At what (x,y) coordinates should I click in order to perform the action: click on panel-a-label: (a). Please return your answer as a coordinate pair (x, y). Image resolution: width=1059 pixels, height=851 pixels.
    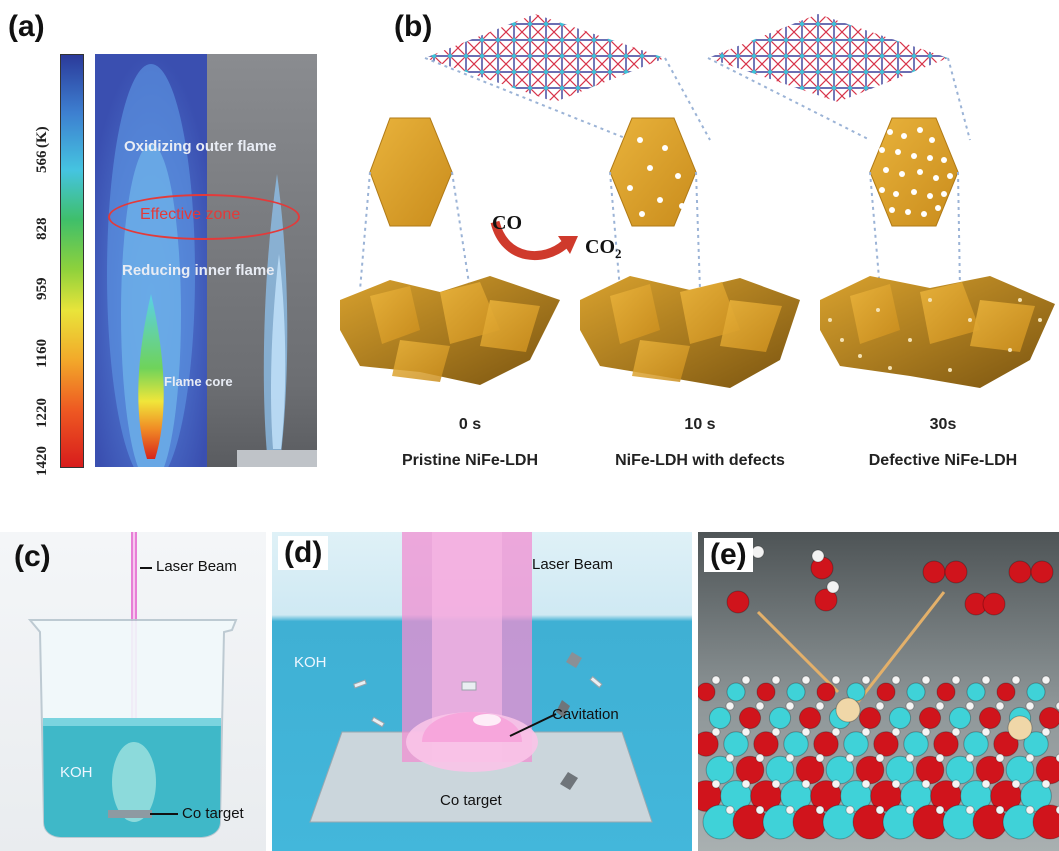
    Looking at the image, I should click on (26, 26).